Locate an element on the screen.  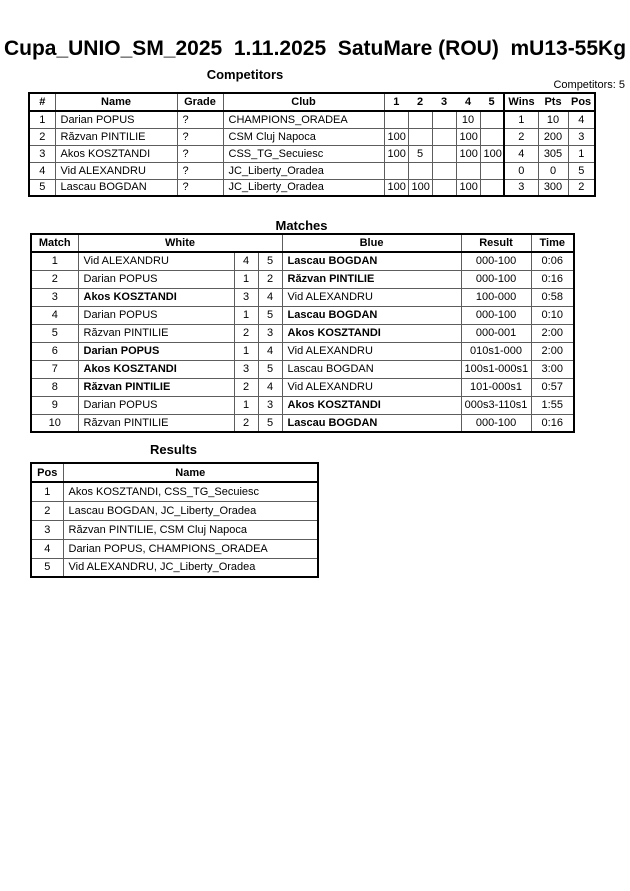
col-header-white: White is located at coordinates (180, 243).